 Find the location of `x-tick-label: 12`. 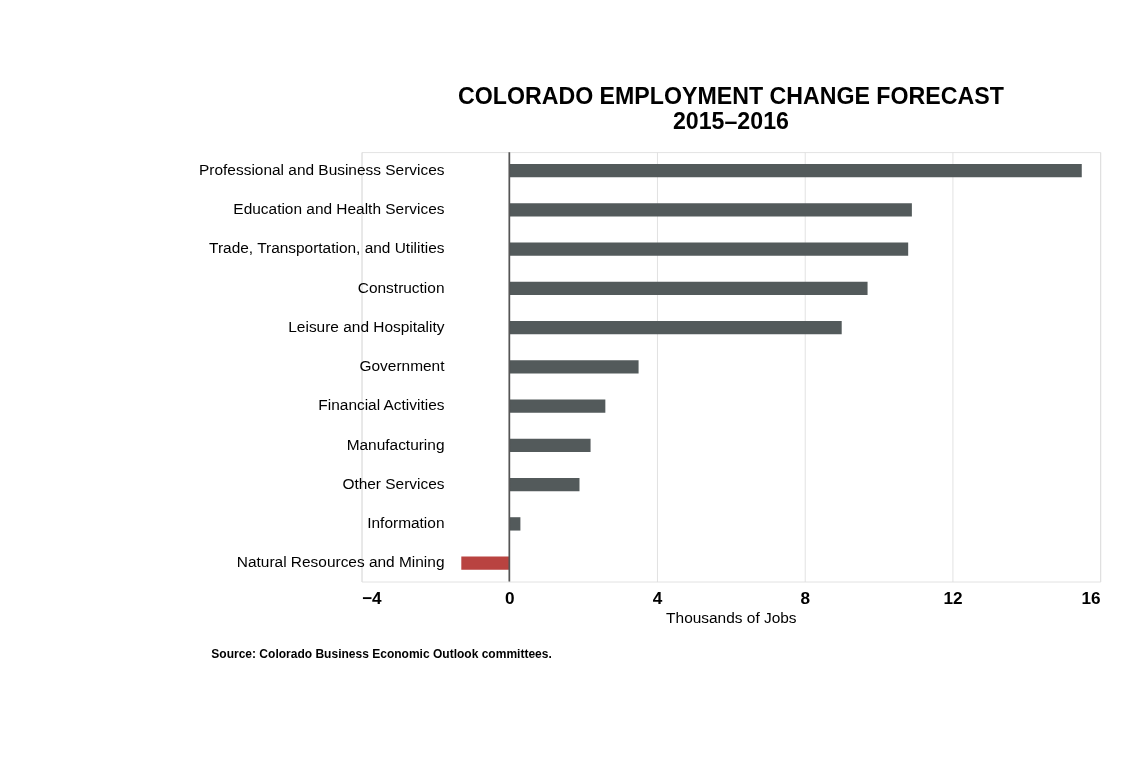

x-tick-label: 12 is located at coordinates (953, 598).